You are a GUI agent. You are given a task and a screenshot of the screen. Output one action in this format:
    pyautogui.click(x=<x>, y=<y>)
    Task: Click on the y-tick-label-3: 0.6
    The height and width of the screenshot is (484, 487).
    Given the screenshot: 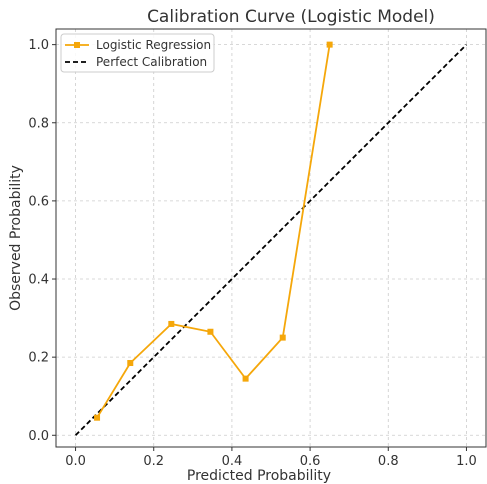 What is the action you would take?
    pyautogui.click(x=38, y=201)
    